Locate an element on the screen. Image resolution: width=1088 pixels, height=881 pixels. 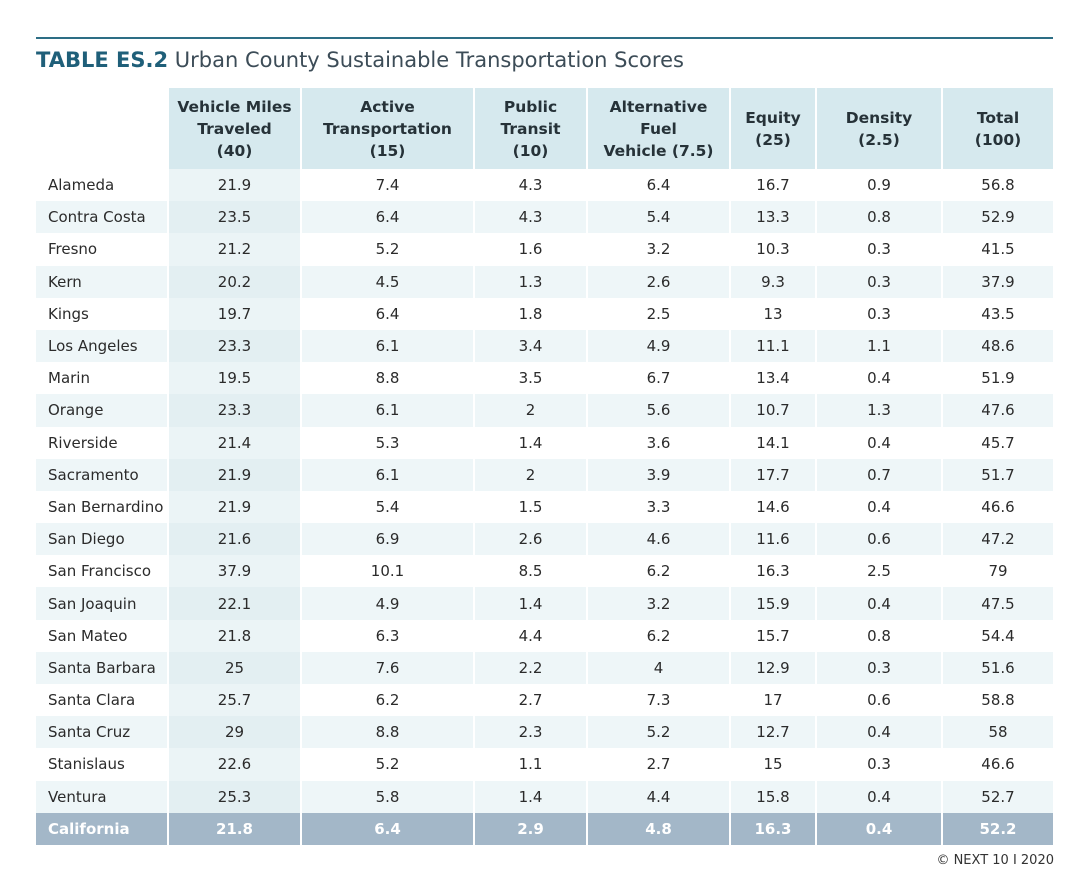
score-cell-public-transit: 2.3 is located at coordinates (530, 732).